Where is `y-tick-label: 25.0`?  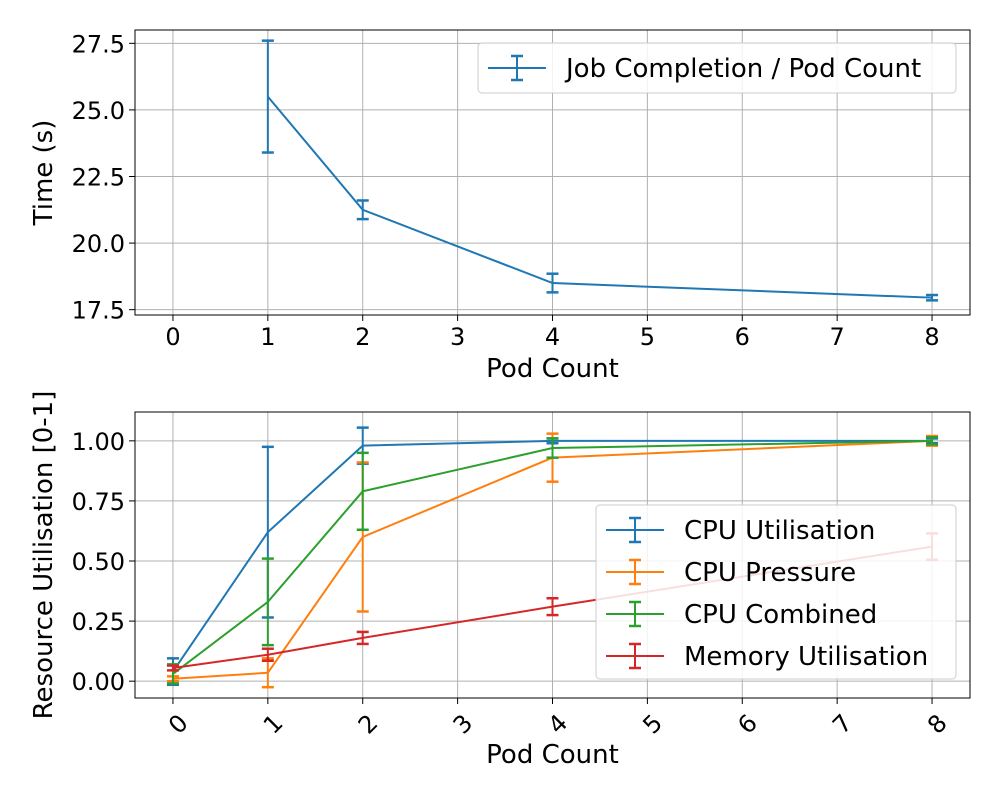 y-tick-label: 25.0 is located at coordinates (98, 111).